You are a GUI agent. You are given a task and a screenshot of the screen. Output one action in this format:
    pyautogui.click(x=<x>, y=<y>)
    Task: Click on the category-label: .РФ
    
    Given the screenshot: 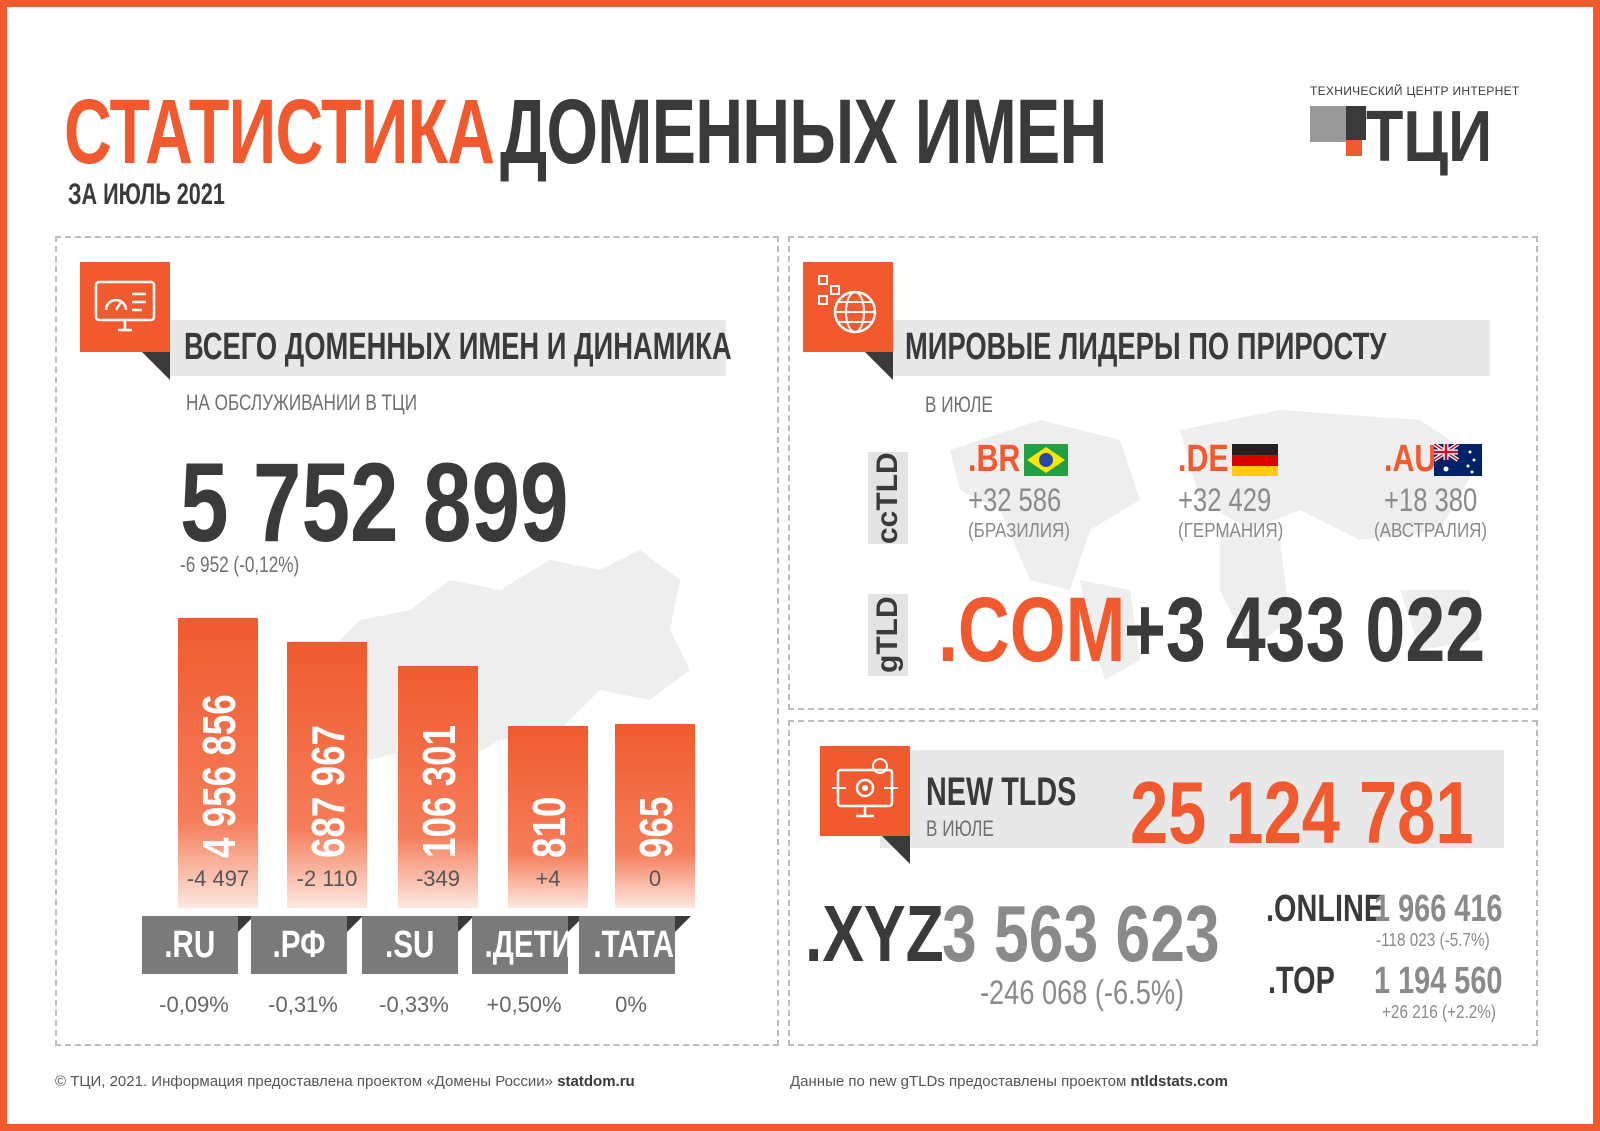 What is the action you would take?
    pyautogui.click(x=299, y=945)
    